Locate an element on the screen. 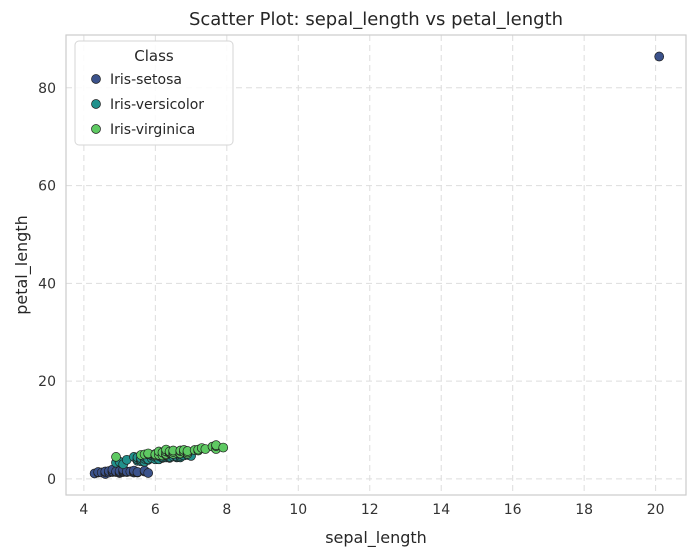  x-tick-label: 12 is located at coordinates (370, 510).